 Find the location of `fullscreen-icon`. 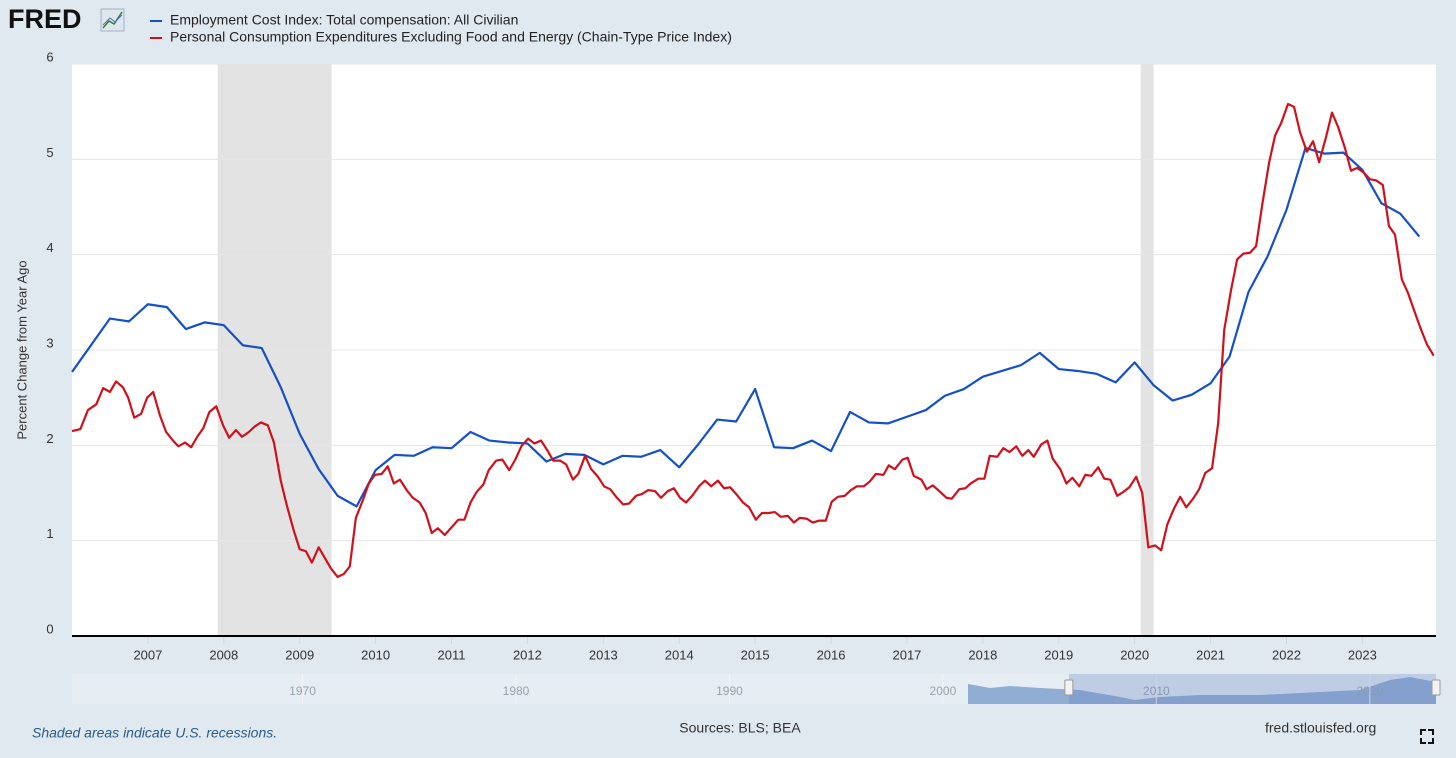

fullscreen-icon is located at coordinates (1427, 736).